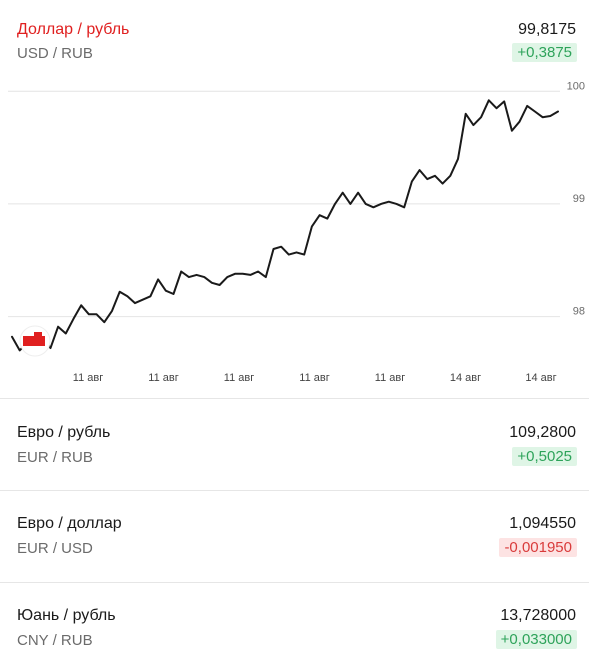  I want to click on pair-name: Евро / рубль, so click(64, 432).